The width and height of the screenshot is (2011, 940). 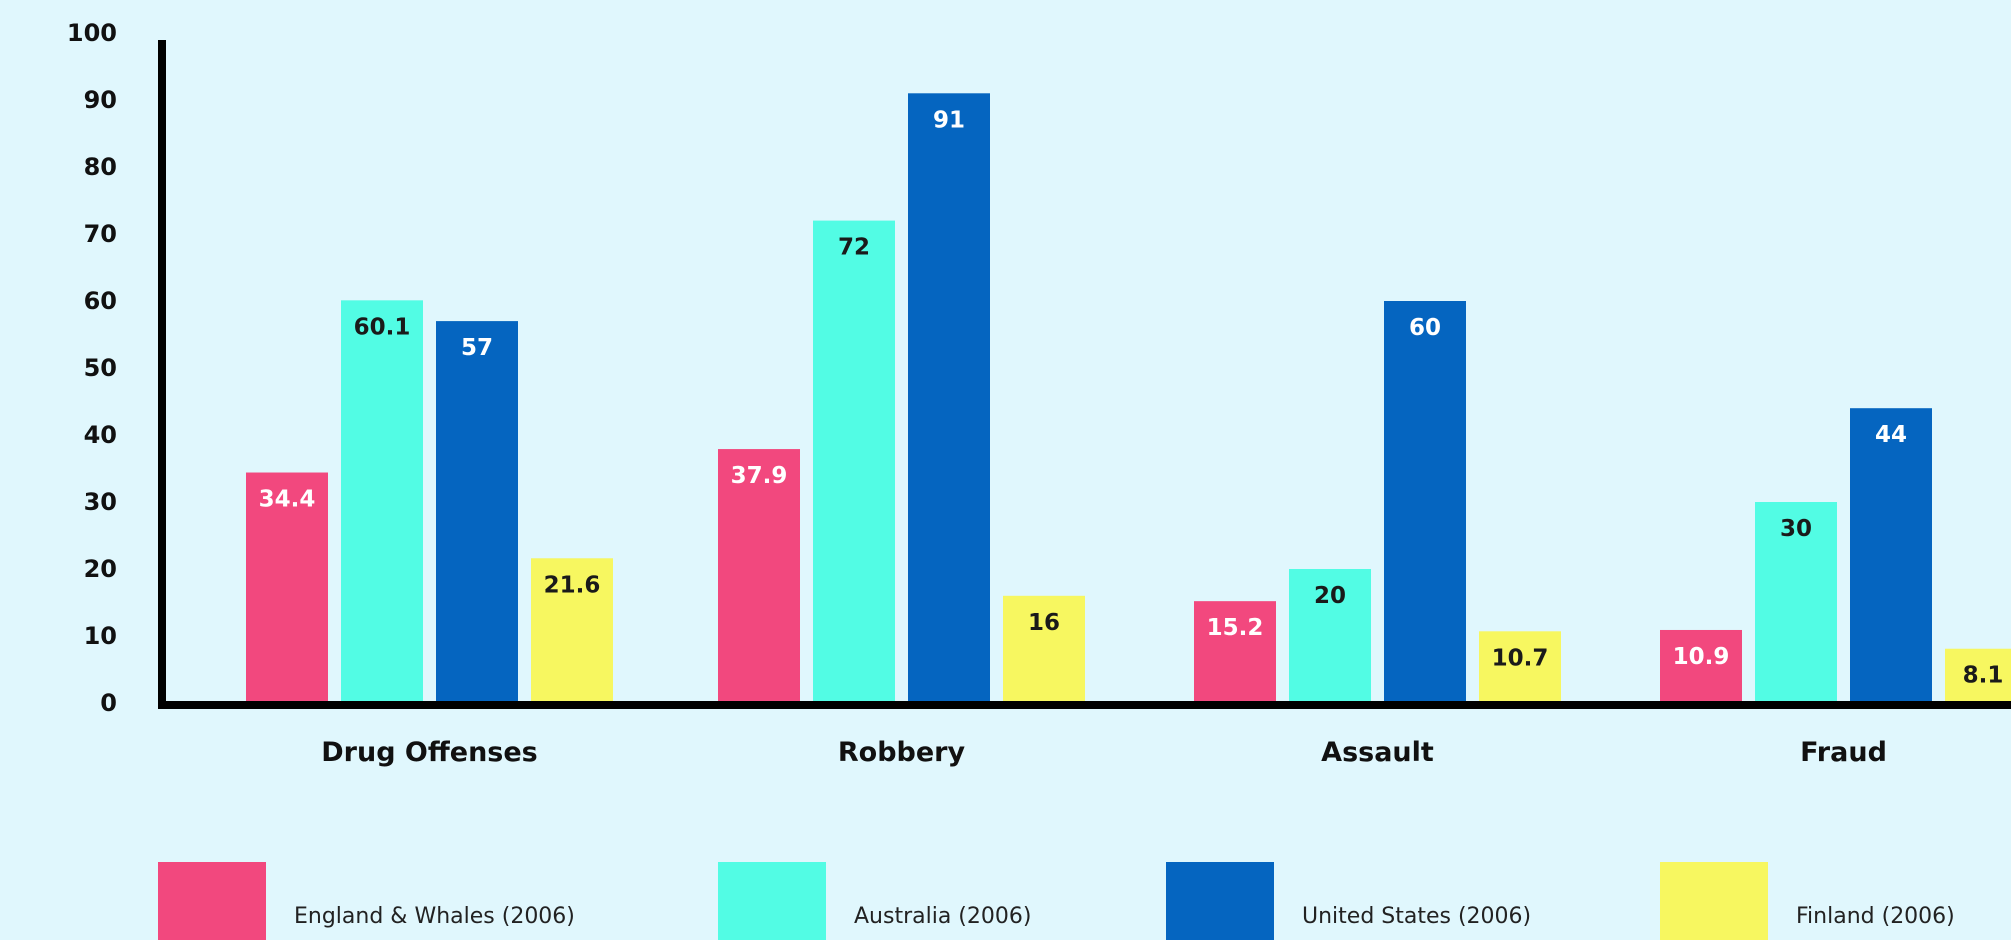 What do you see at coordinates (1983, 676) in the screenshot?
I see `bar-value-label: 8.1` at bounding box center [1983, 676].